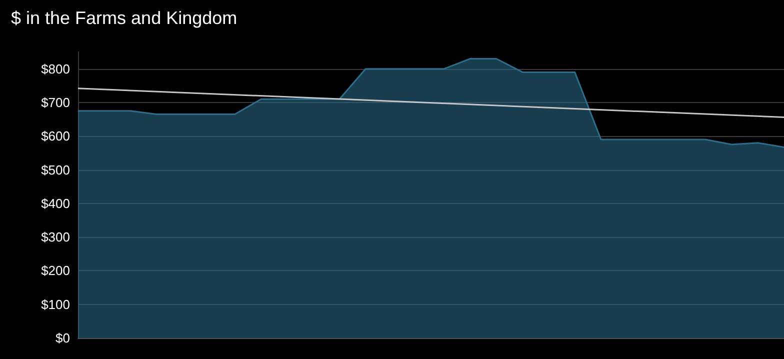 Image resolution: width=784 pixels, height=359 pixels. What do you see at coordinates (55, 170) in the screenshot?
I see `y-tick-label: $500` at bounding box center [55, 170].